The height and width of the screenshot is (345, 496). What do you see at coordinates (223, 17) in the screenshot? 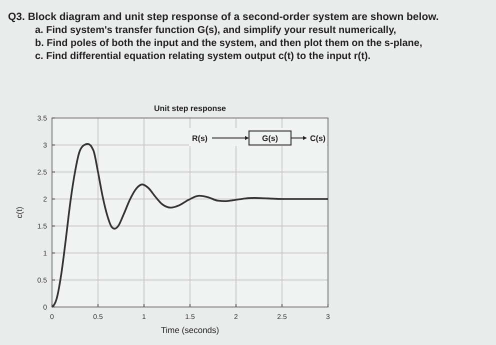
I see `text: Q3. Block diagram and unit step response of a second-order system are shown below.` at bounding box center [223, 17].